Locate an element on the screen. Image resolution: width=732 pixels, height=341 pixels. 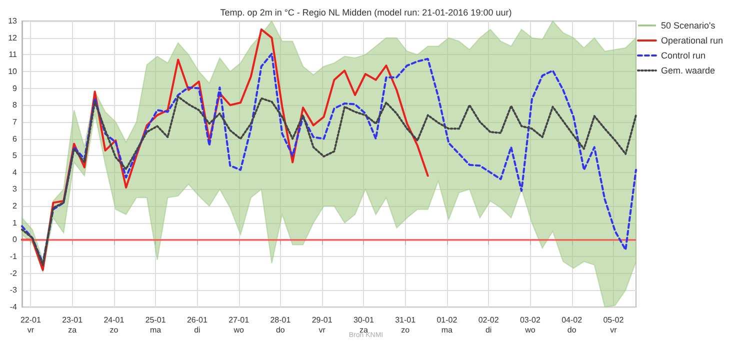
y-tick-label: 2 is located at coordinates (15, 206).